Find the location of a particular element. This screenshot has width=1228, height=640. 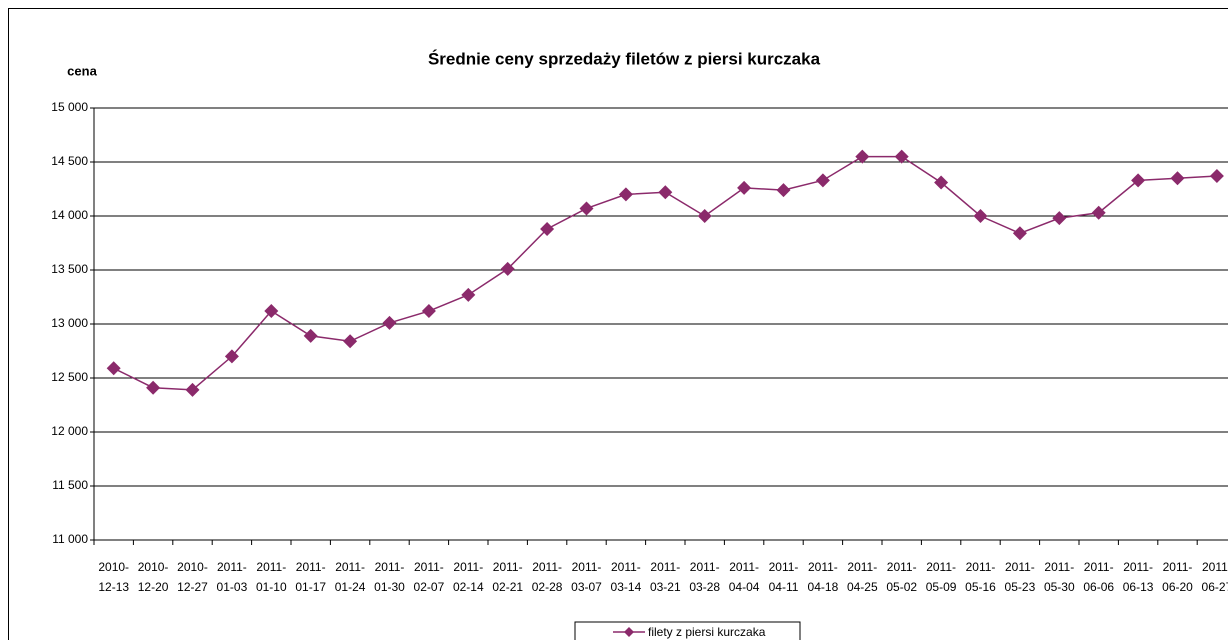

x-tick-label: 05-09 is located at coordinates (941, 587).